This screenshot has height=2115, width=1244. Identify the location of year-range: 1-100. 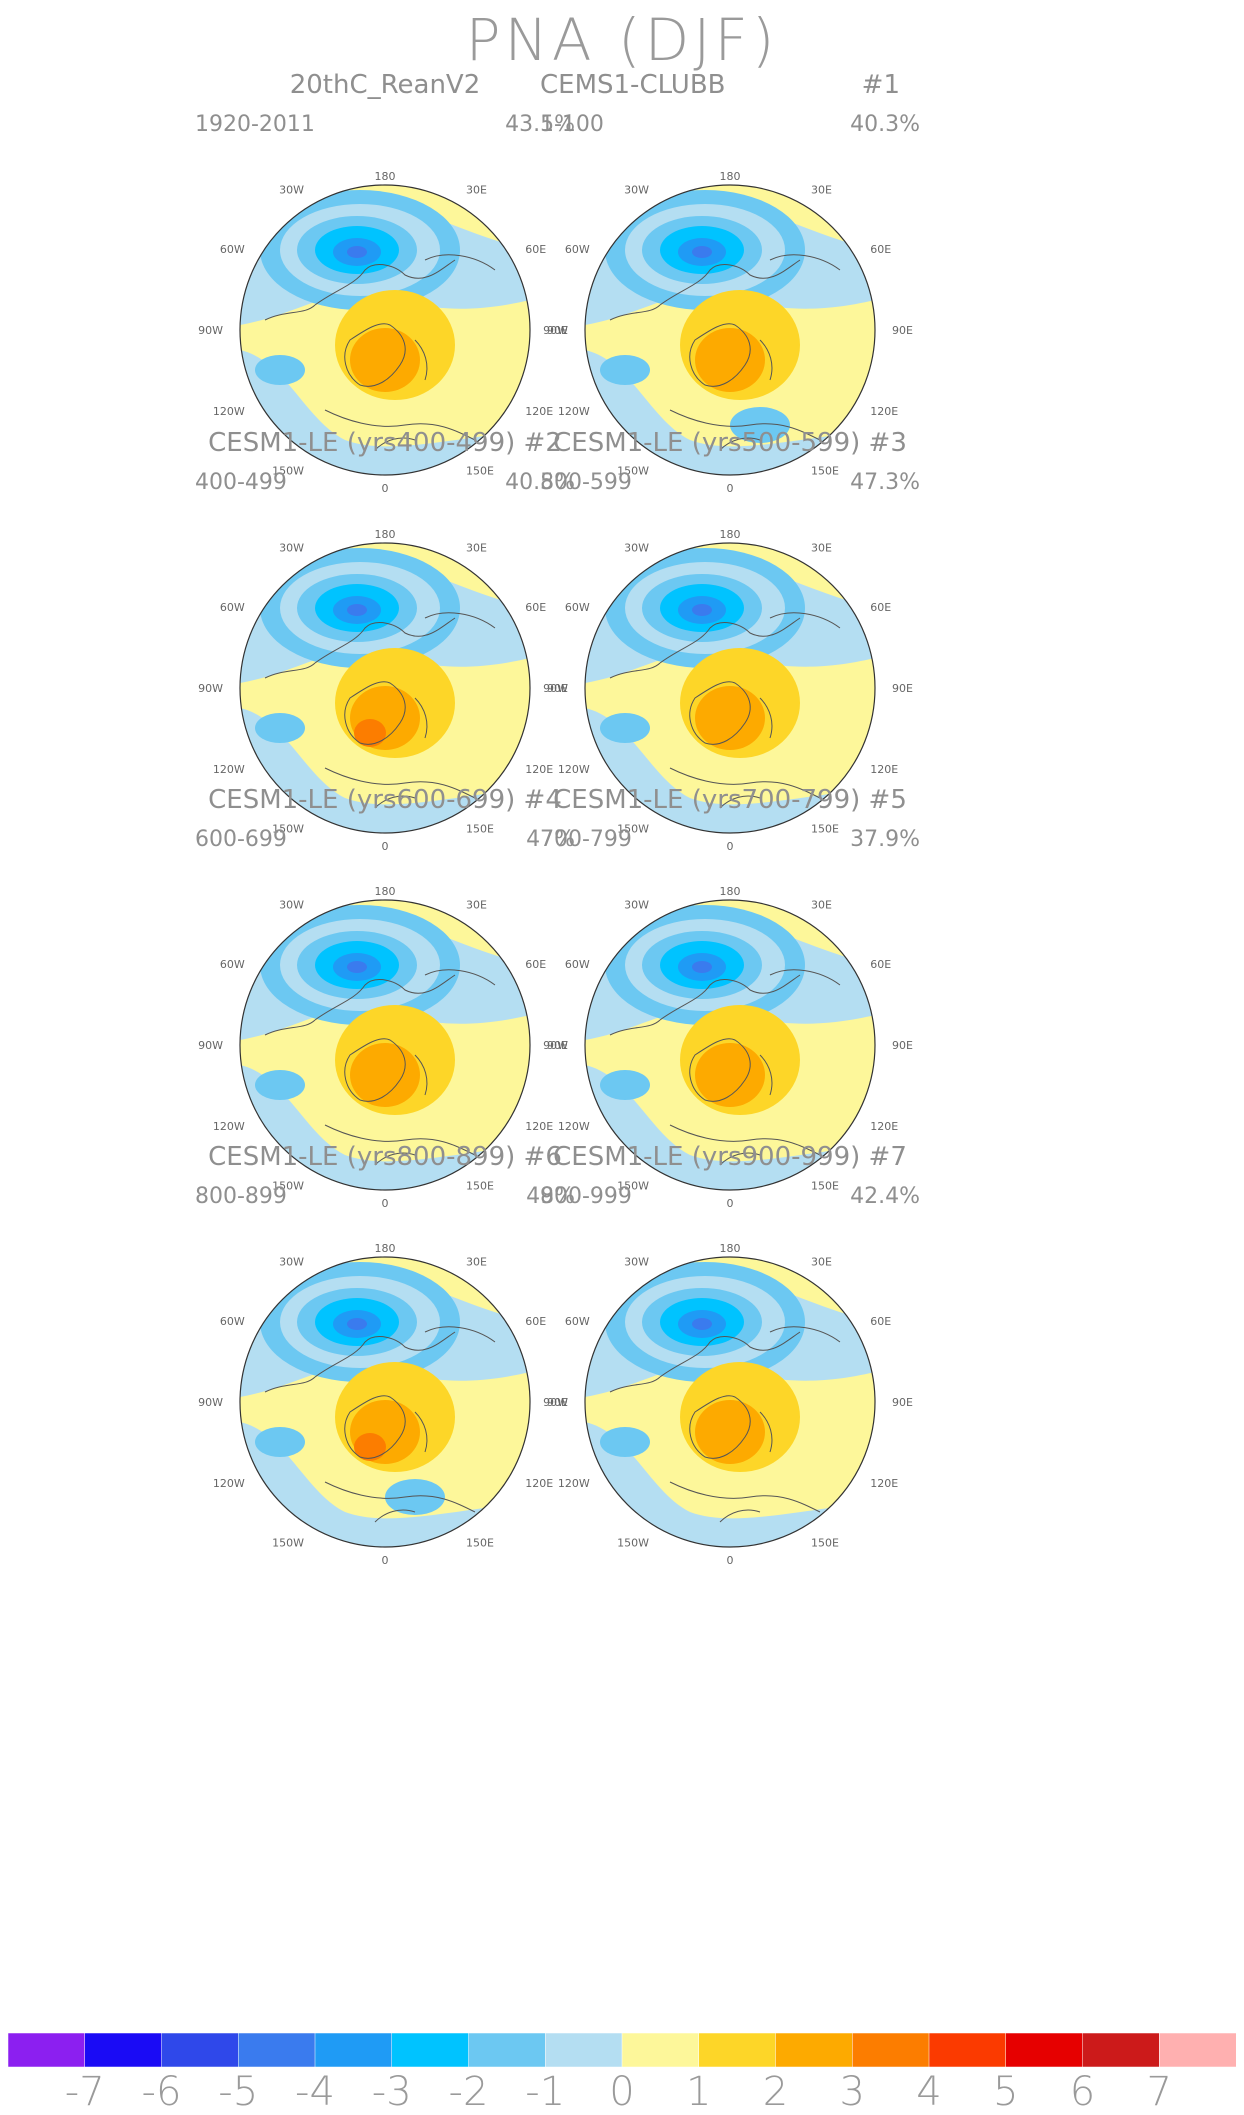
(572, 124).